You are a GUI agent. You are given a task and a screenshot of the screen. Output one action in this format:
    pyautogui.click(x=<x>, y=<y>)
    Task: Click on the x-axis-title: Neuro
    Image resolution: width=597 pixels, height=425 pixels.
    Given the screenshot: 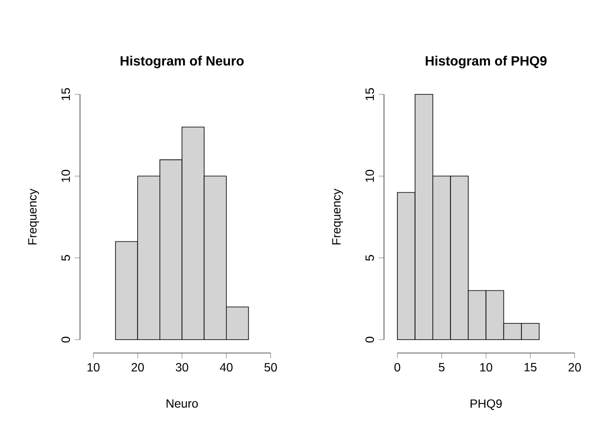 What is the action you would take?
    pyautogui.click(x=182, y=403)
    